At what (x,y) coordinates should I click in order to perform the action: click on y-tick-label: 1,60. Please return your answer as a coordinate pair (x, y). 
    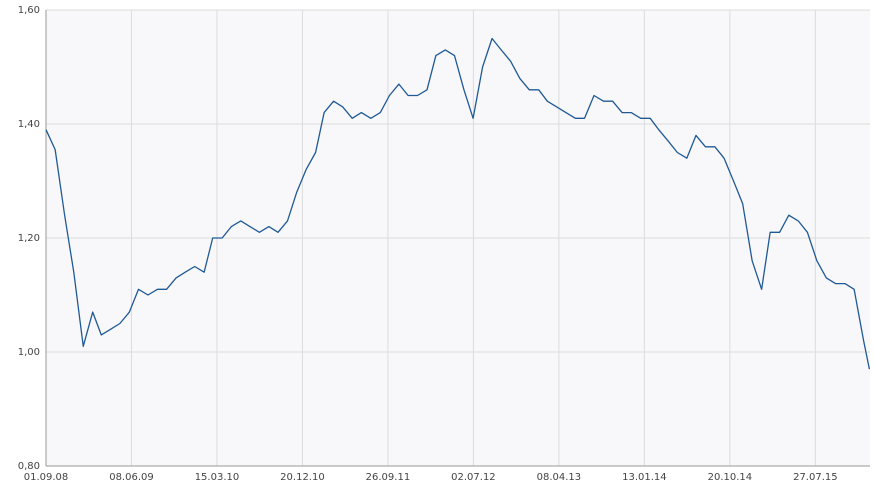
    Looking at the image, I should click on (29, 10).